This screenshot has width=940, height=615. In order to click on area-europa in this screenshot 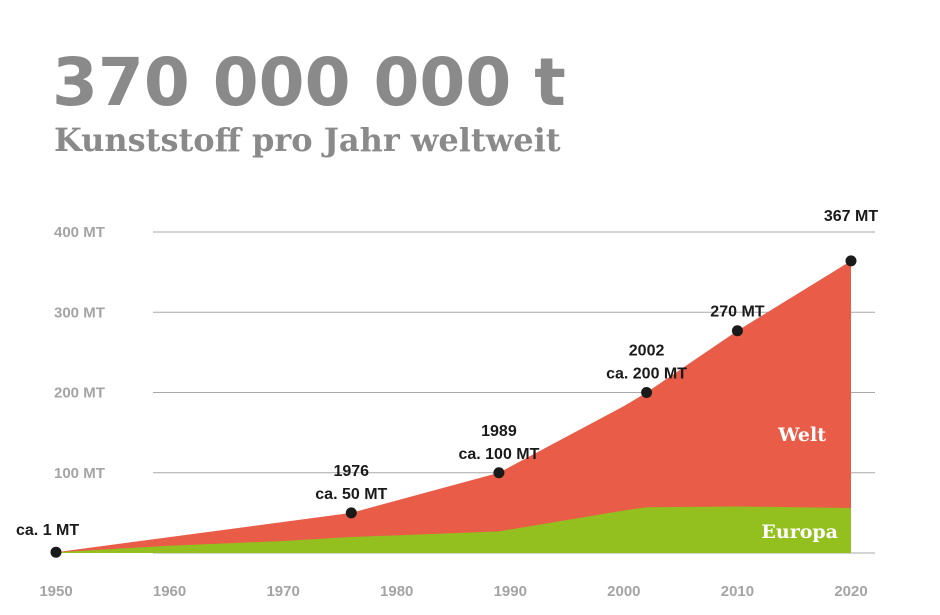, I will do `click(453, 529)`.